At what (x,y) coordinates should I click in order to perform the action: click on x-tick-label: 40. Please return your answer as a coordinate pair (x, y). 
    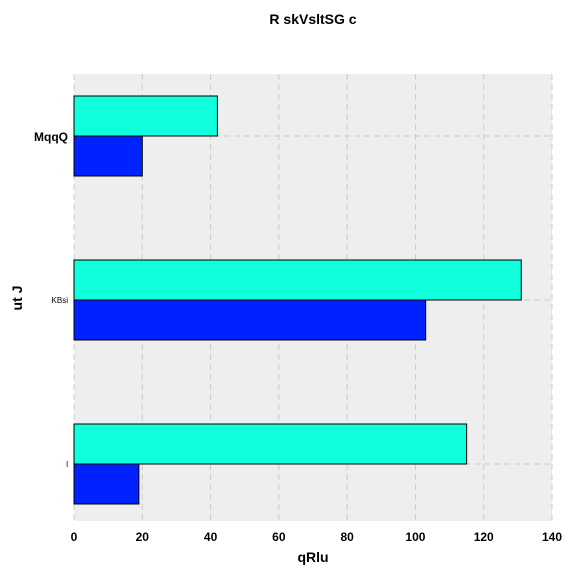
    Looking at the image, I should click on (211, 537).